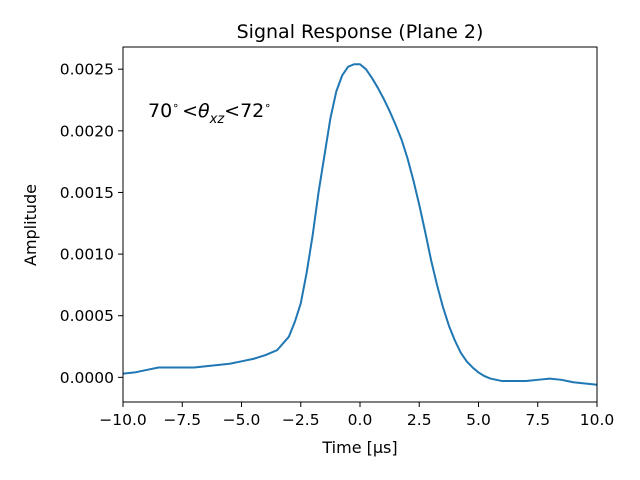 The image size is (640, 480). I want to click on x-tick-label: −7.5, so click(182, 420).